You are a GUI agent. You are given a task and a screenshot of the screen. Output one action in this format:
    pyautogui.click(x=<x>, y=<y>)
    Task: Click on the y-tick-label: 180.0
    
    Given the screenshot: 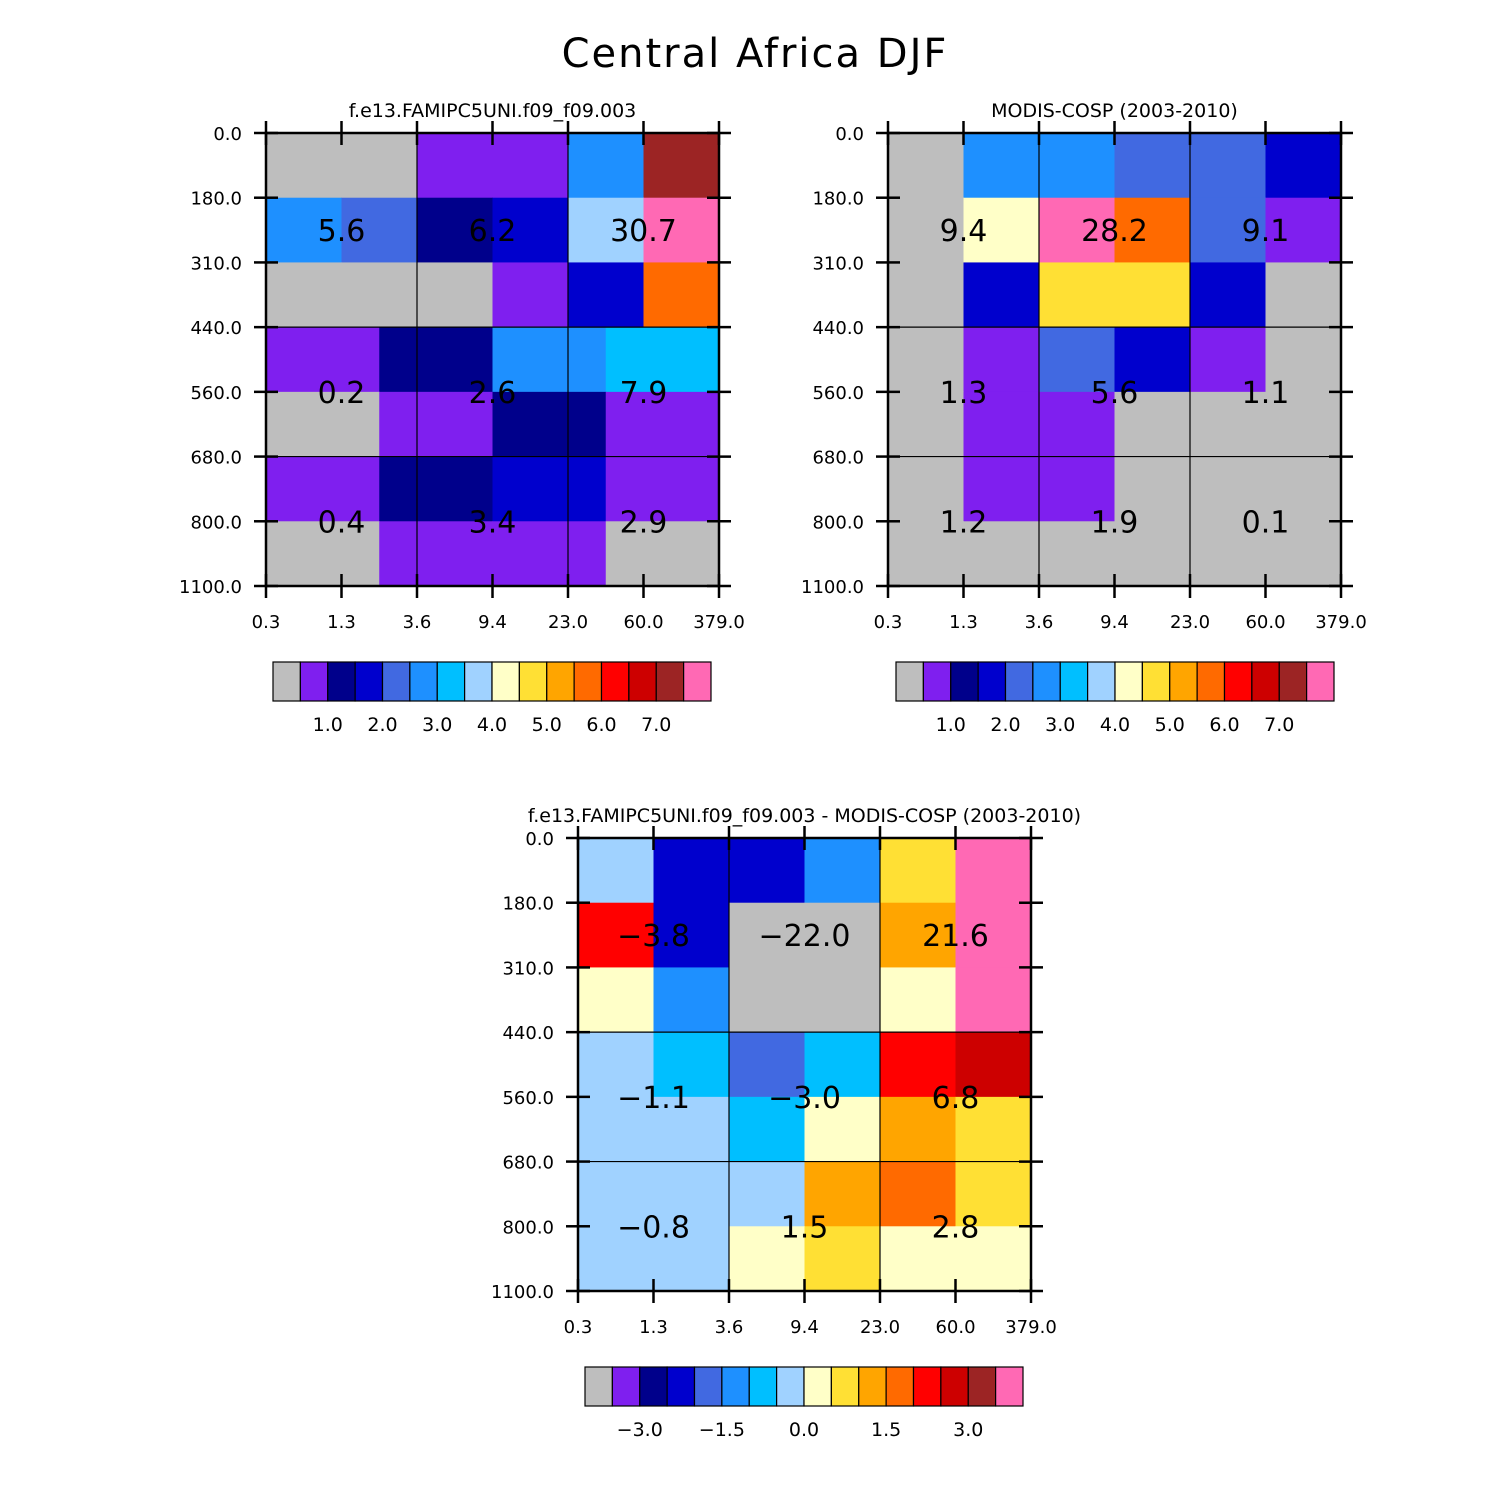 What is the action you would take?
    pyautogui.click(x=216, y=199)
    